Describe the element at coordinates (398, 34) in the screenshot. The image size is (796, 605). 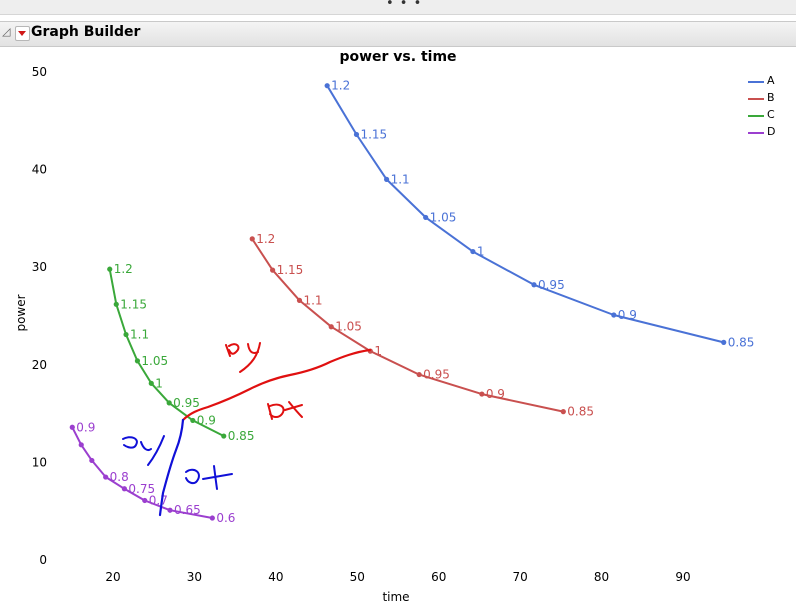
I see `graph-builder-header: ◿ Graph Builder` at that location.